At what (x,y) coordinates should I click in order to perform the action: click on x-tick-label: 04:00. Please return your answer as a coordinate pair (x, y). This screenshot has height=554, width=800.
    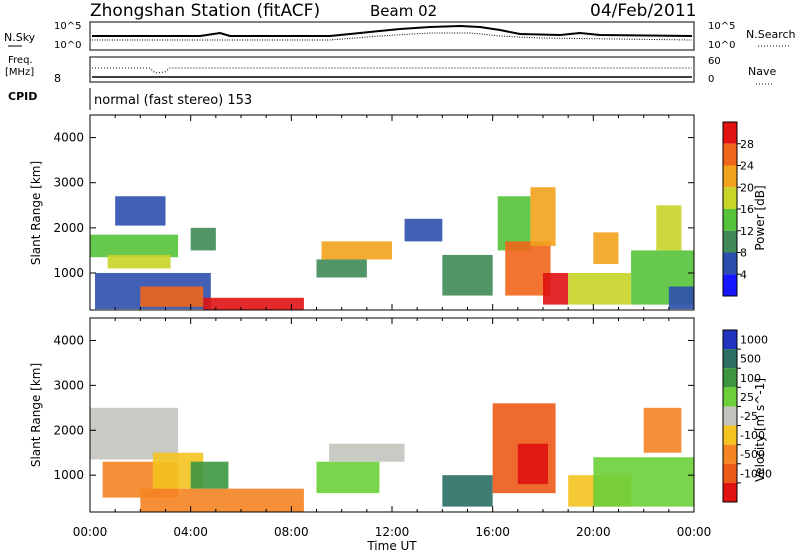
    Looking at the image, I should click on (190, 532).